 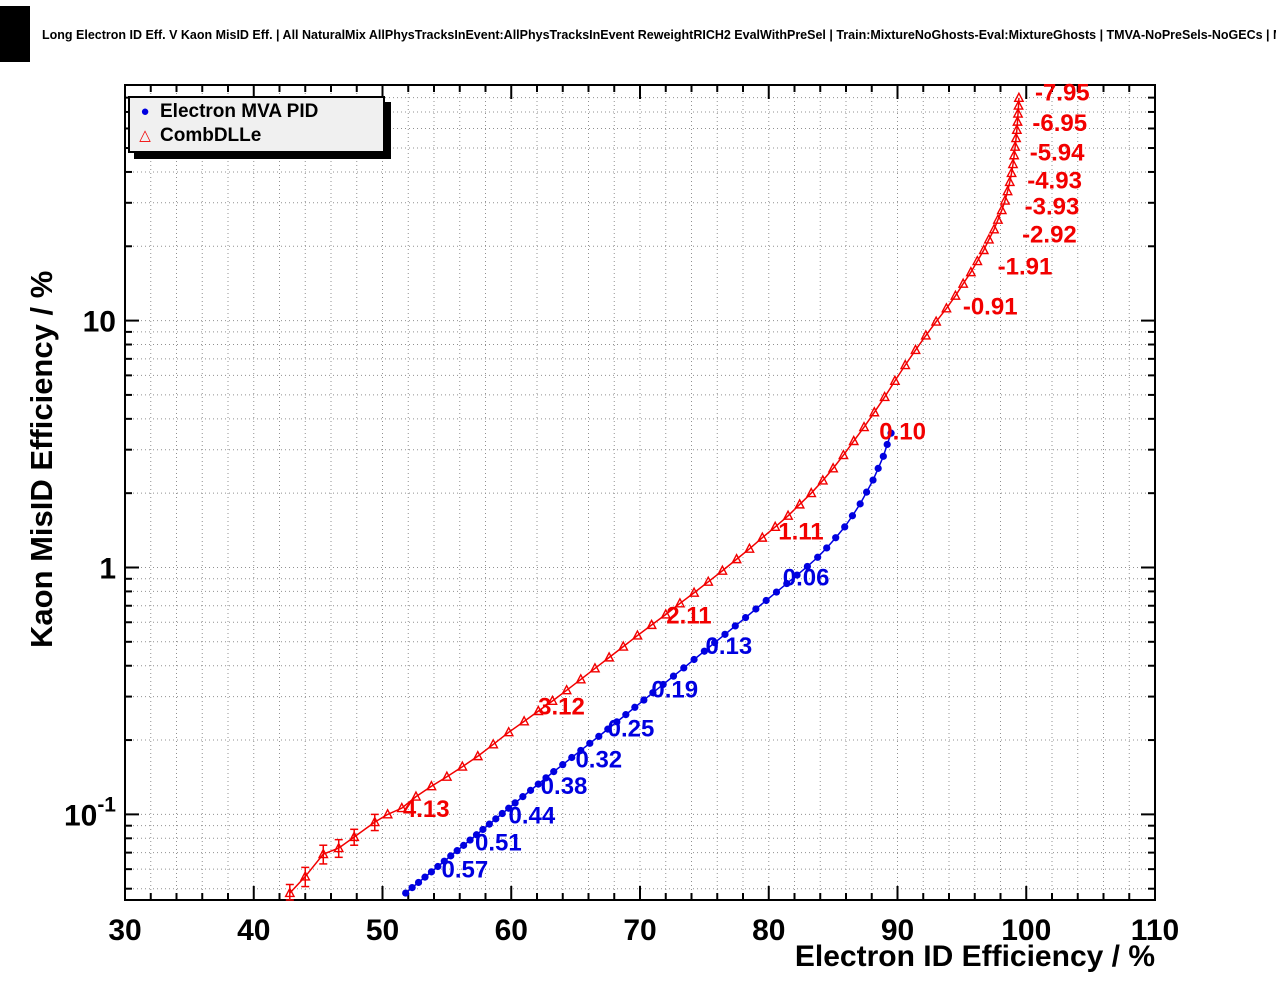 What do you see at coordinates (1062, 92) in the screenshot?
I see `svg-text: -7.95` at bounding box center [1062, 92].